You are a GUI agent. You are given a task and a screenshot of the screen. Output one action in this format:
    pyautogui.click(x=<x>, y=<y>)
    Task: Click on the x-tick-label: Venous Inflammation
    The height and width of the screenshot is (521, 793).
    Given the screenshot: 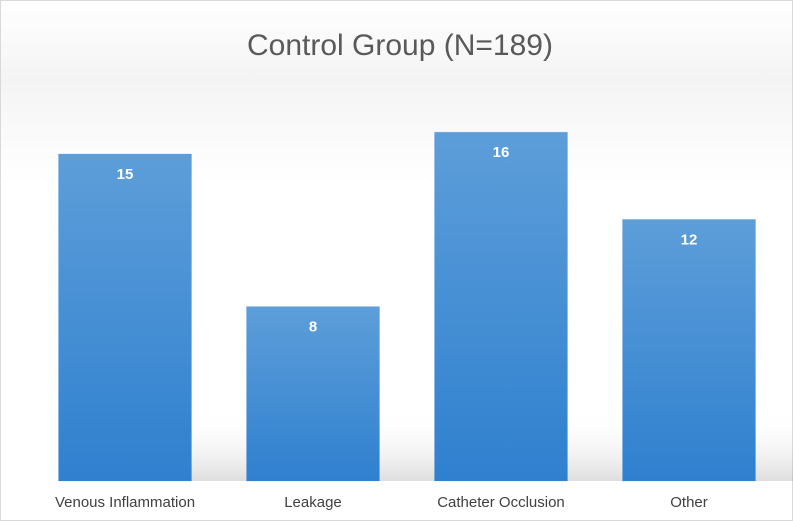 What is the action you would take?
    pyautogui.click(x=125, y=502)
    